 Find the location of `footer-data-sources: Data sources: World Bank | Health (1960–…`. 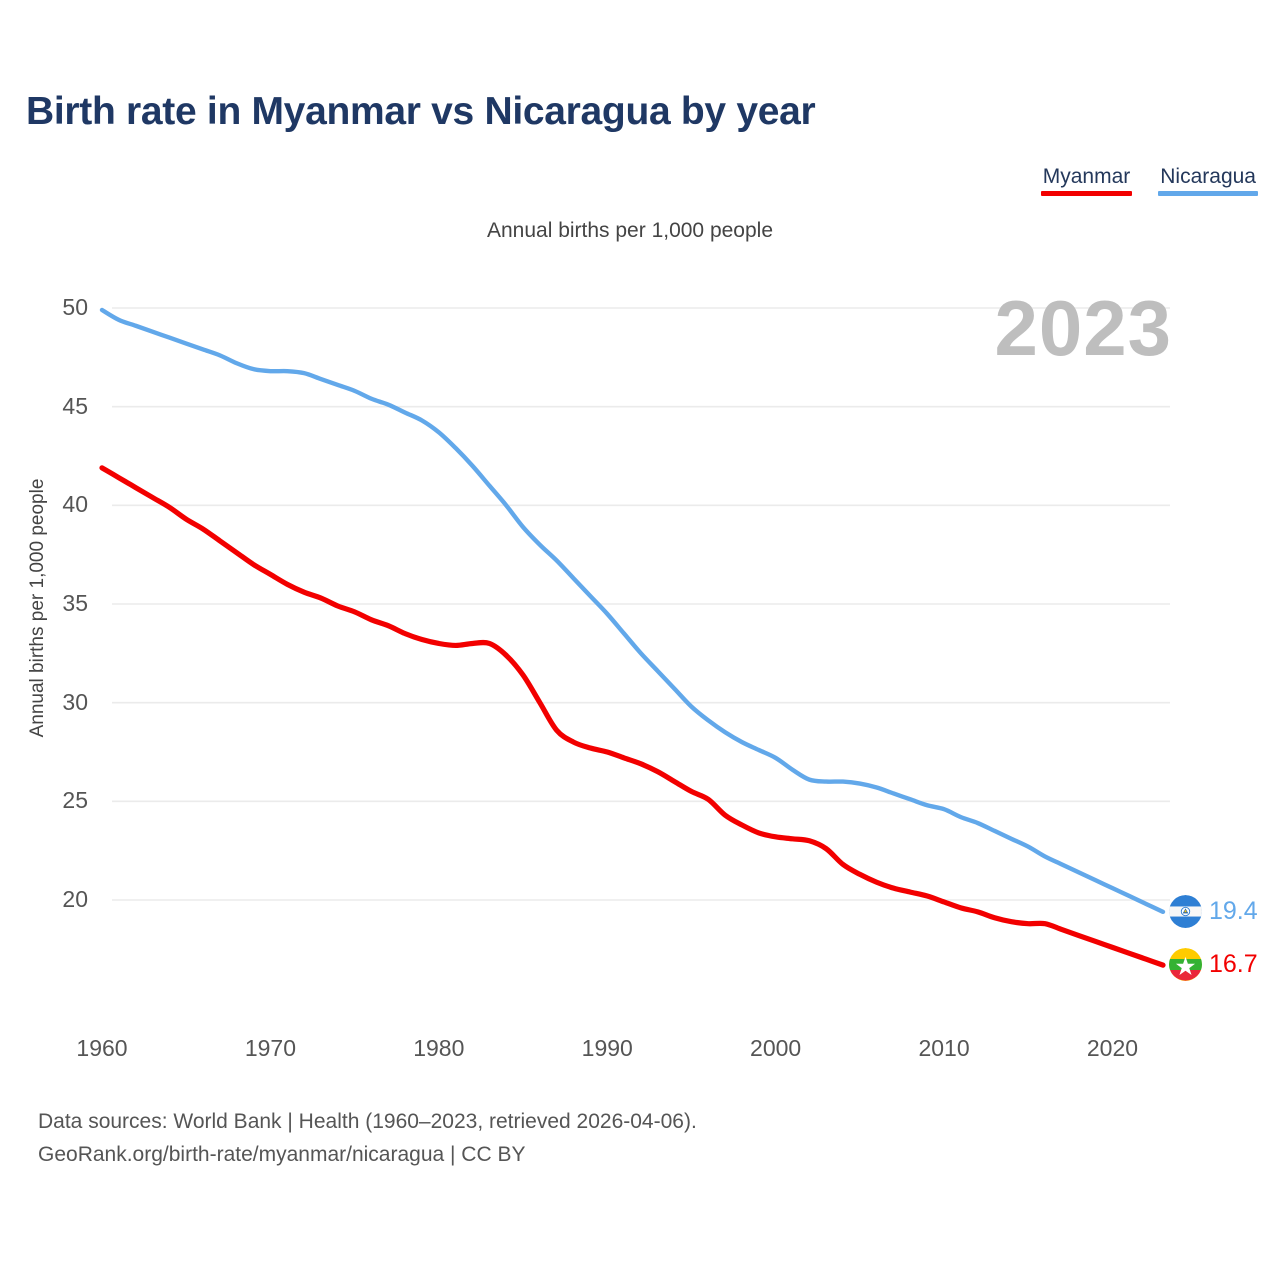

footer-data-sources: Data sources: World Bank | Health (1960–… is located at coordinates (367, 1121).